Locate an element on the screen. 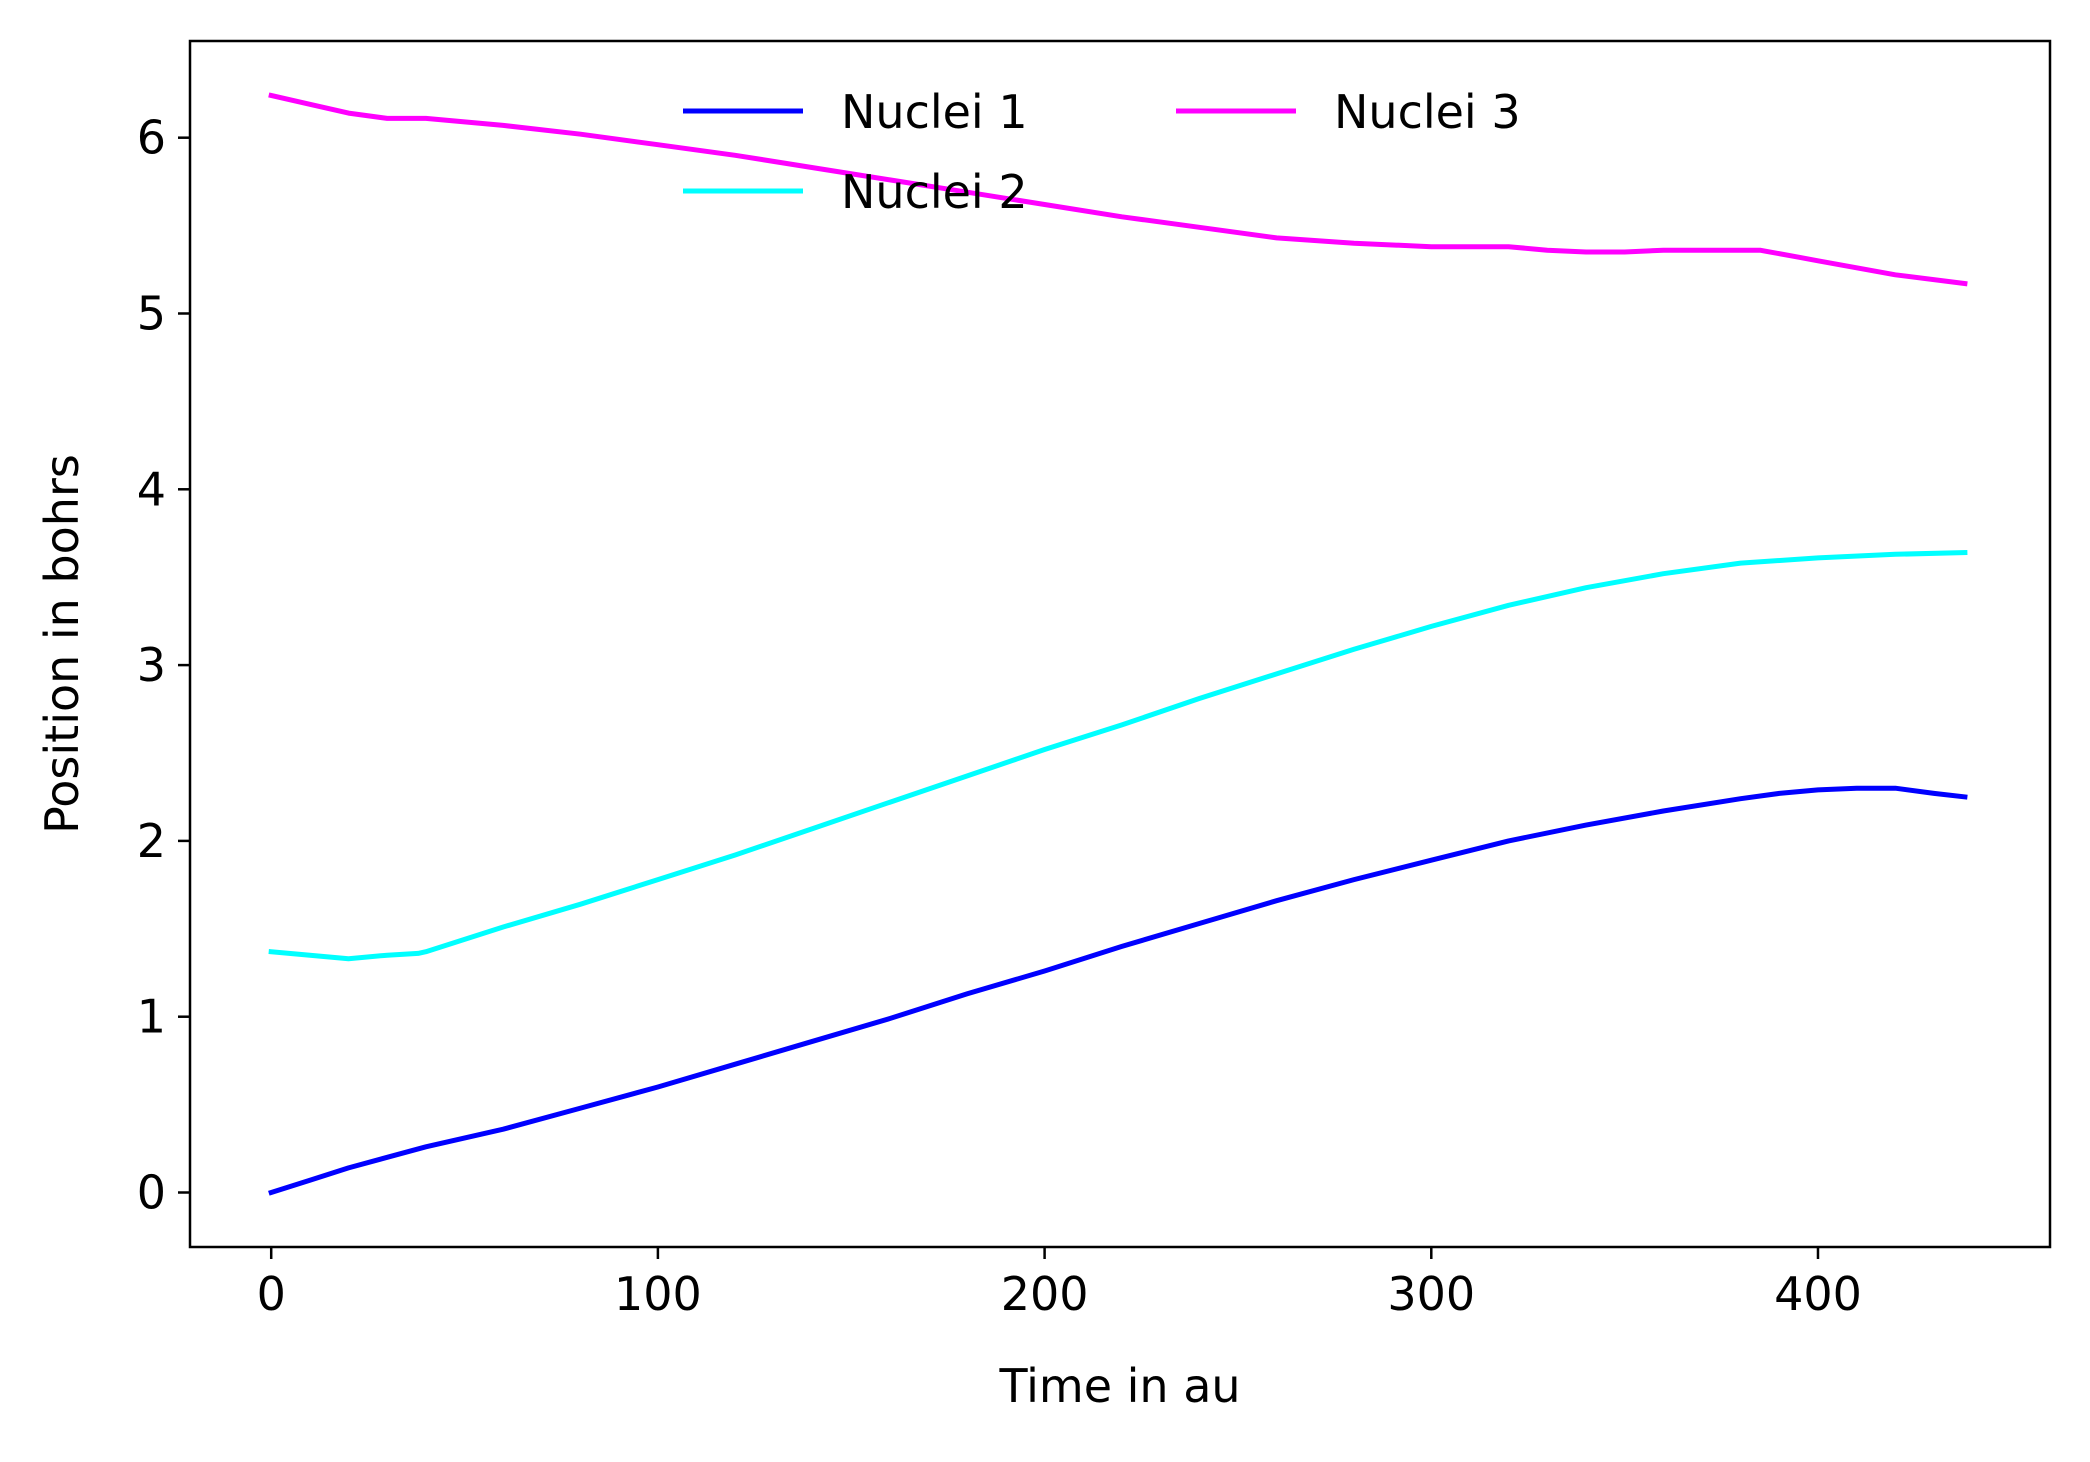  y-axis-ticks: 0 1 2 3 4 5 6 is located at coordinates (163, 665).